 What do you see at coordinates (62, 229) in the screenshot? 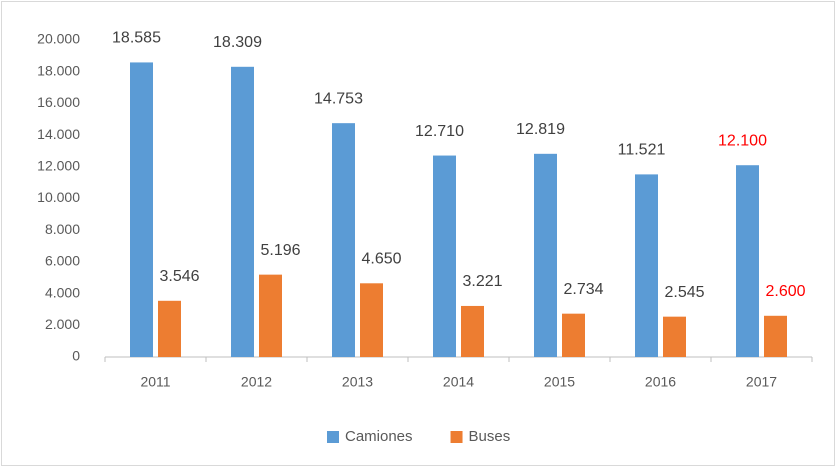
I see `y-tick-label: 8.000` at bounding box center [62, 229].